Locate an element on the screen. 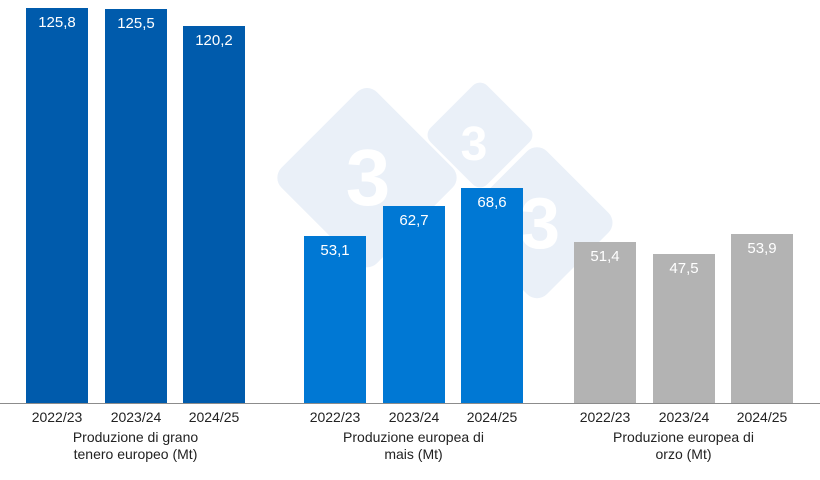  bar: 47,5 is located at coordinates (684, 328).